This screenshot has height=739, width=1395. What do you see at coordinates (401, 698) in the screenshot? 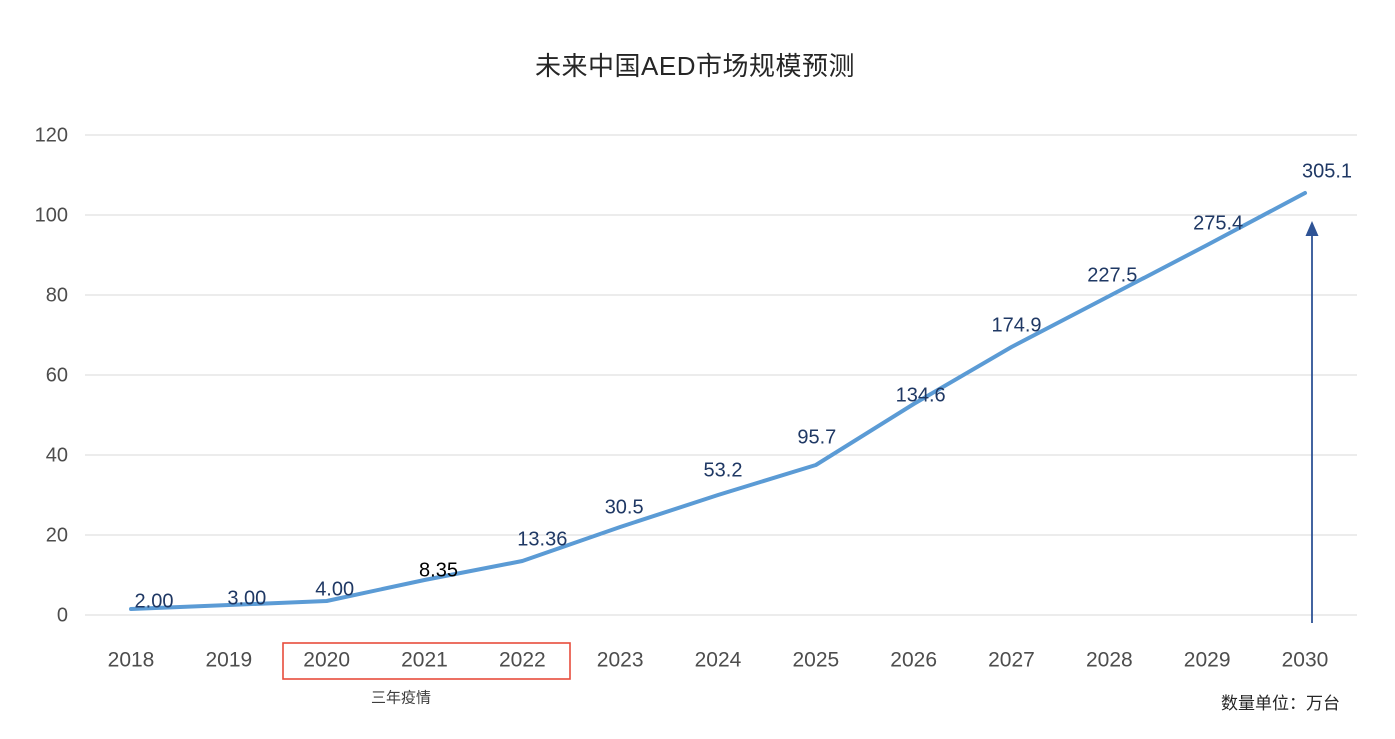
I see `pandemic-annotation-label: 三年疫情` at bounding box center [401, 698].